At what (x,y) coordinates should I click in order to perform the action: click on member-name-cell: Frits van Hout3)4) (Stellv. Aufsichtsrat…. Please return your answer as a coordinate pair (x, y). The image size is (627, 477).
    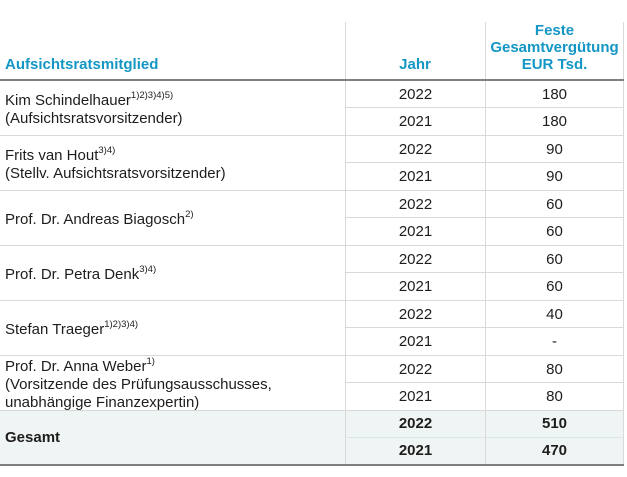
    Looking at the image, I should click on (172, 163).